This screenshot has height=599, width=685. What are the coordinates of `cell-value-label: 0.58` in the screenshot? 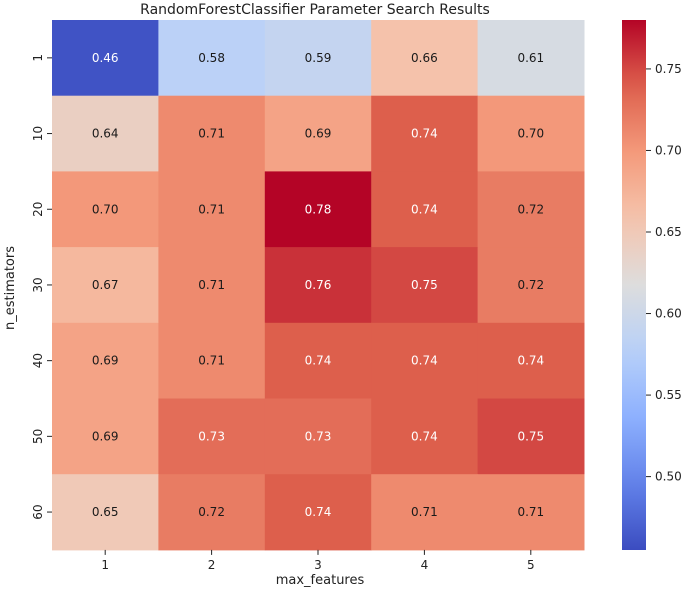 It's located at (211, 58).